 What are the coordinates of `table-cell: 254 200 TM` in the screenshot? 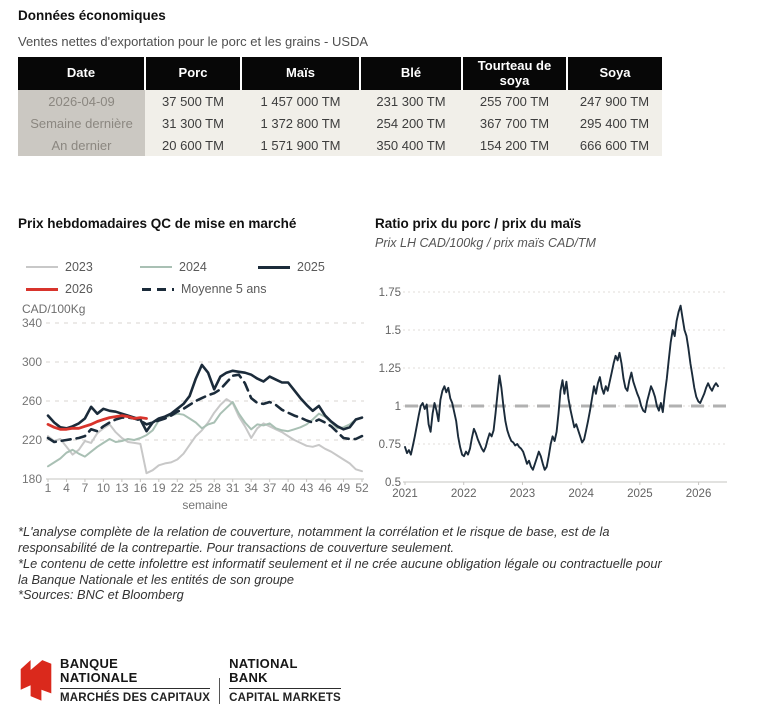 It's located at (411, 123).